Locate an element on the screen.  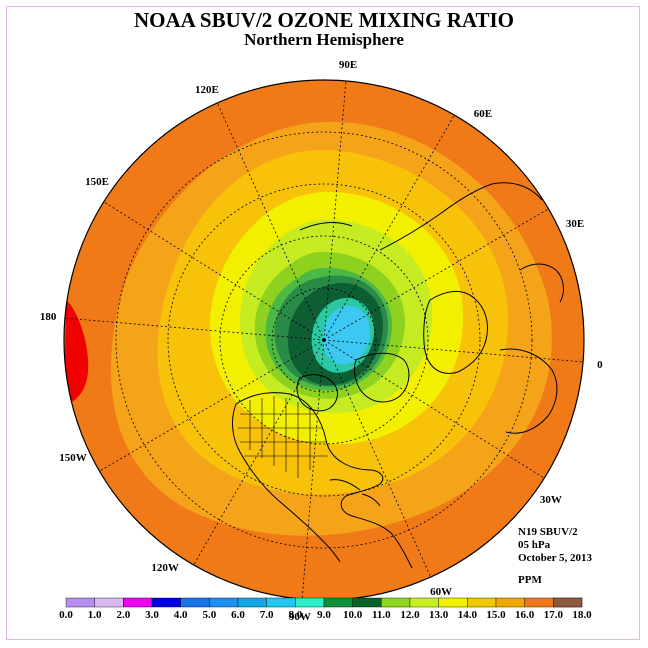
longitude-label: 30W is located at coordinates (551, 500).